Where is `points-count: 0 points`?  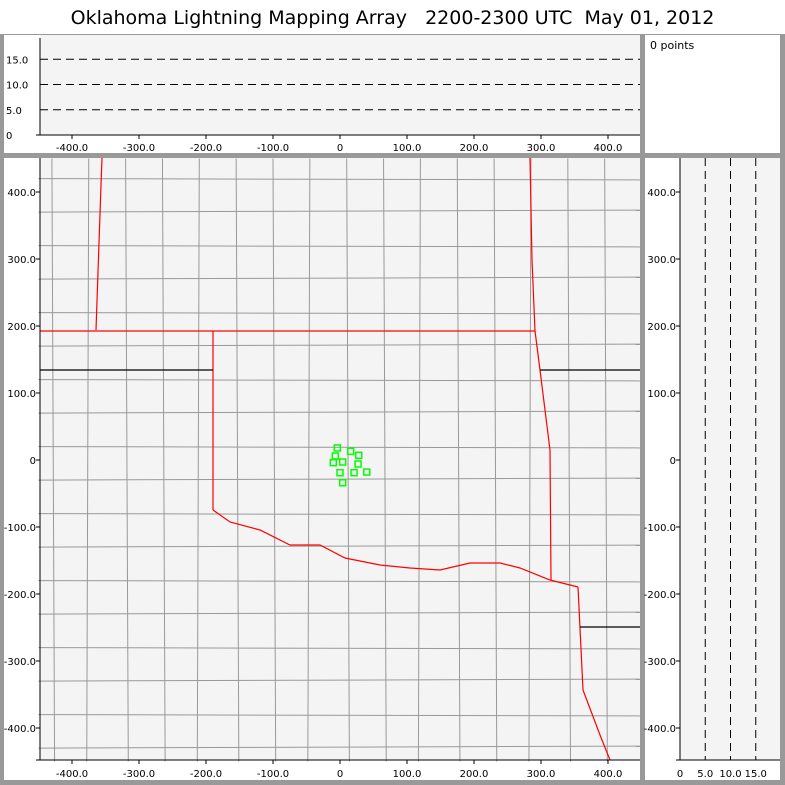 points-count: 0 points is located at coordinates (672, 45).